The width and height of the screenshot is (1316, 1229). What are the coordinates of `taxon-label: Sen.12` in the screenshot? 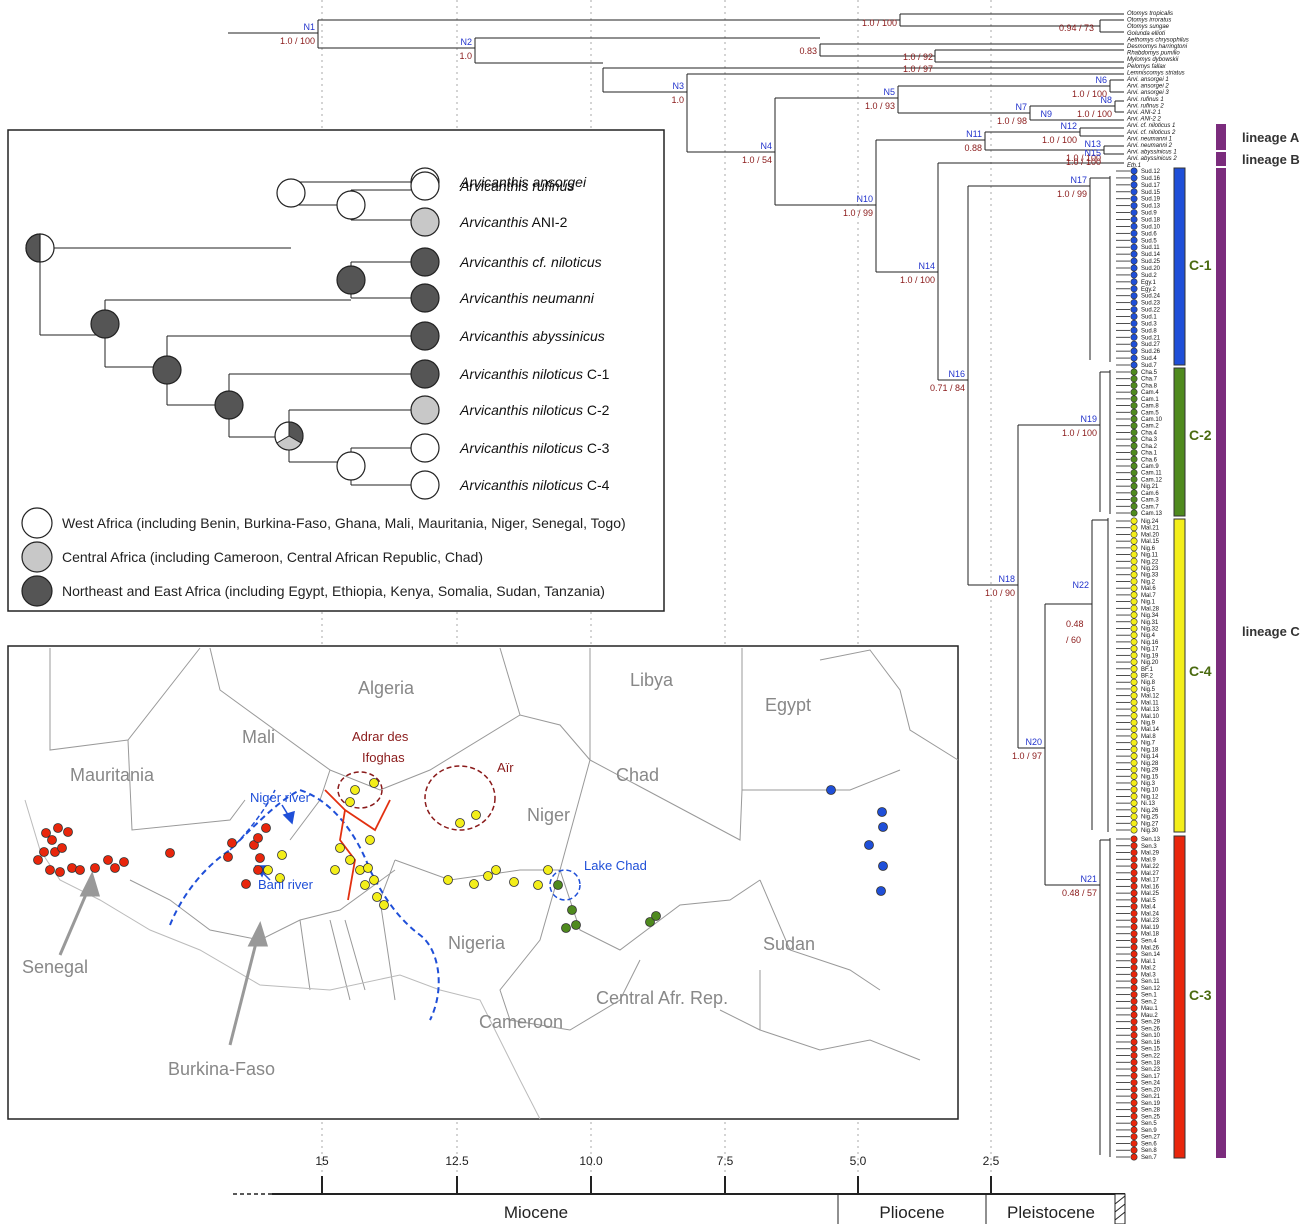 It's located at (1151, 989).